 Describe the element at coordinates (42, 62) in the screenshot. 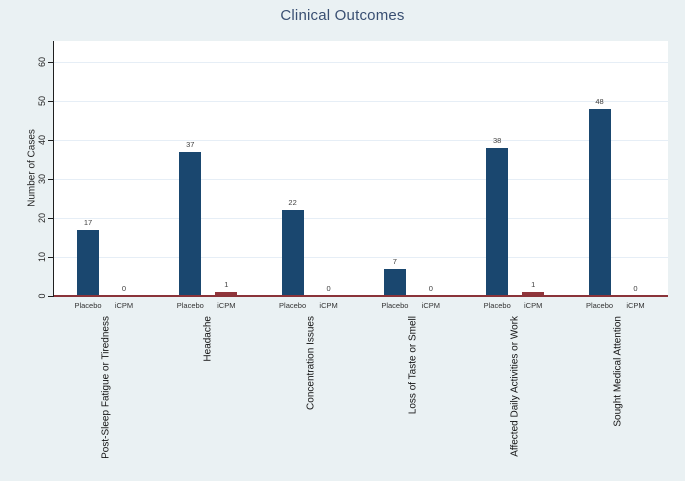

I see `y-tick-label: 60` at that location.